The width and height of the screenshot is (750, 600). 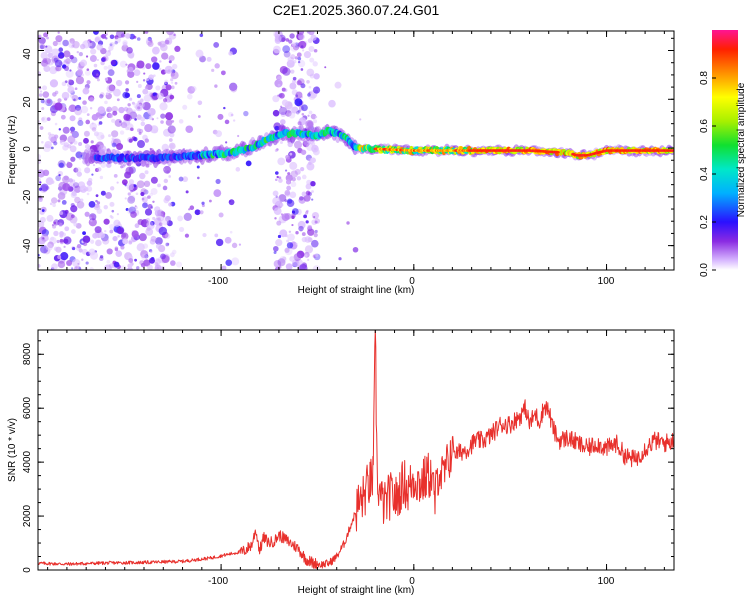 I want to click on colorbar-tick-label: 0.4, so click(x=704, y=174).